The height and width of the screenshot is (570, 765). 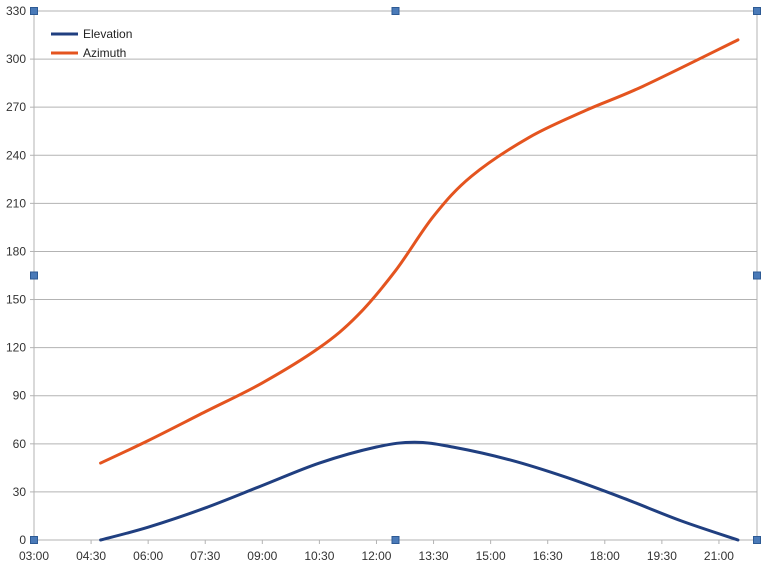 What do you see at coordinates (16, 155) in the screenshot?
I see `y-tick-label: 240` at bounding box center [16, 155].